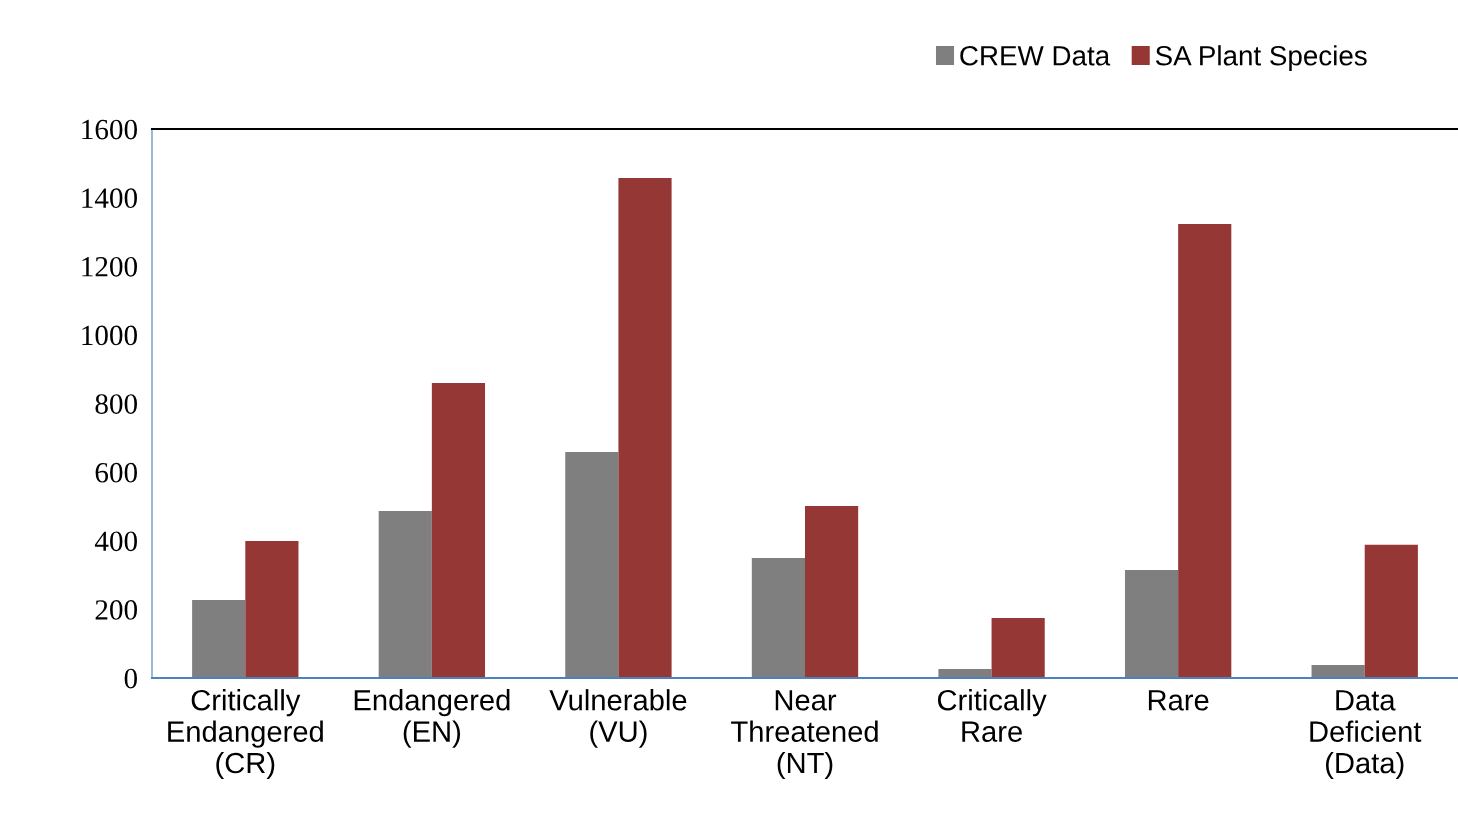 The image size is (1458, 813). I want to click on x-tick-label: Rare, so click(1178, 700).